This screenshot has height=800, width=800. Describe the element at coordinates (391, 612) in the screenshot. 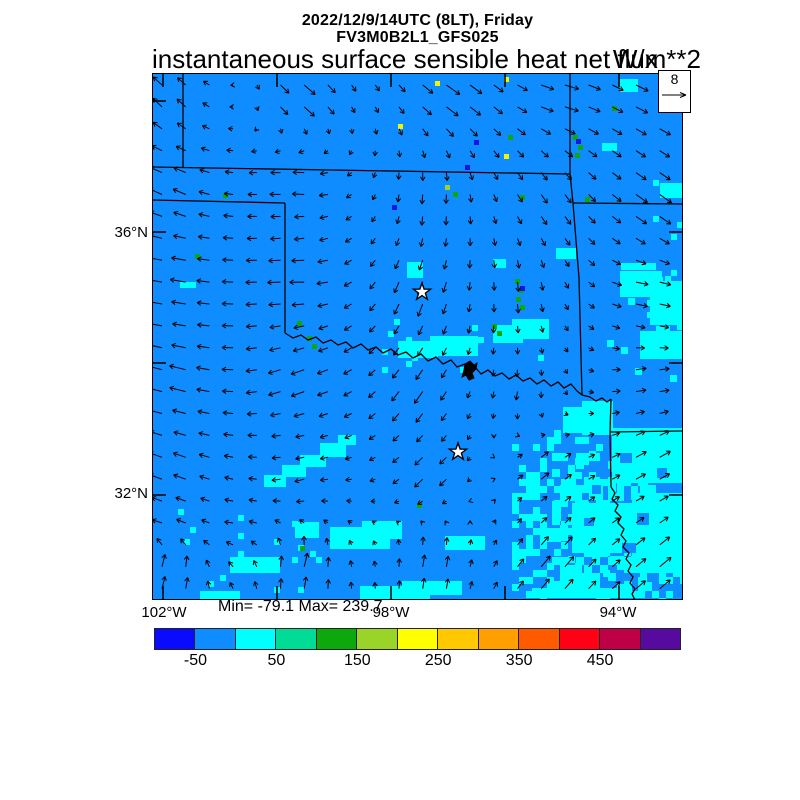

I see `lon-tick-label: 98°W` at that location.